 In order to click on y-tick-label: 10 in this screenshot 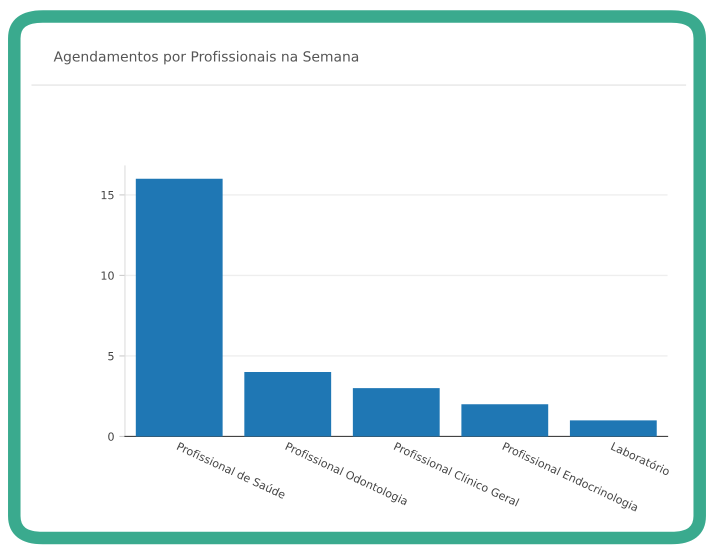, I will do `click(108, 275)`.